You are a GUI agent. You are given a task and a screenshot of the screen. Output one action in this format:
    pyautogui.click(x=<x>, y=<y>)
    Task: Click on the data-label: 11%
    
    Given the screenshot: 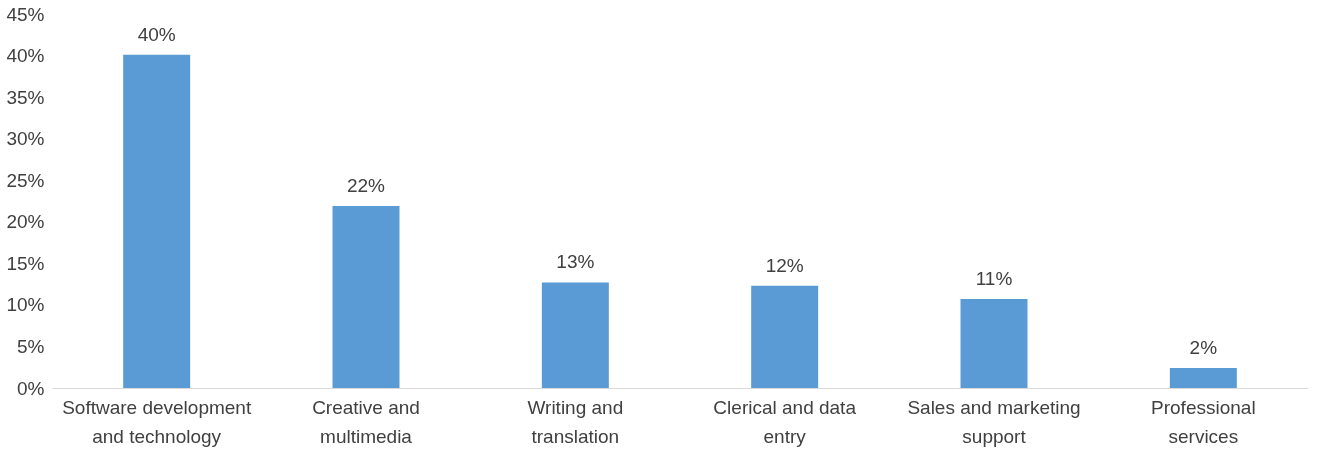 What is the action you would take?
    pyautogui.click(x=994, y=279)
    